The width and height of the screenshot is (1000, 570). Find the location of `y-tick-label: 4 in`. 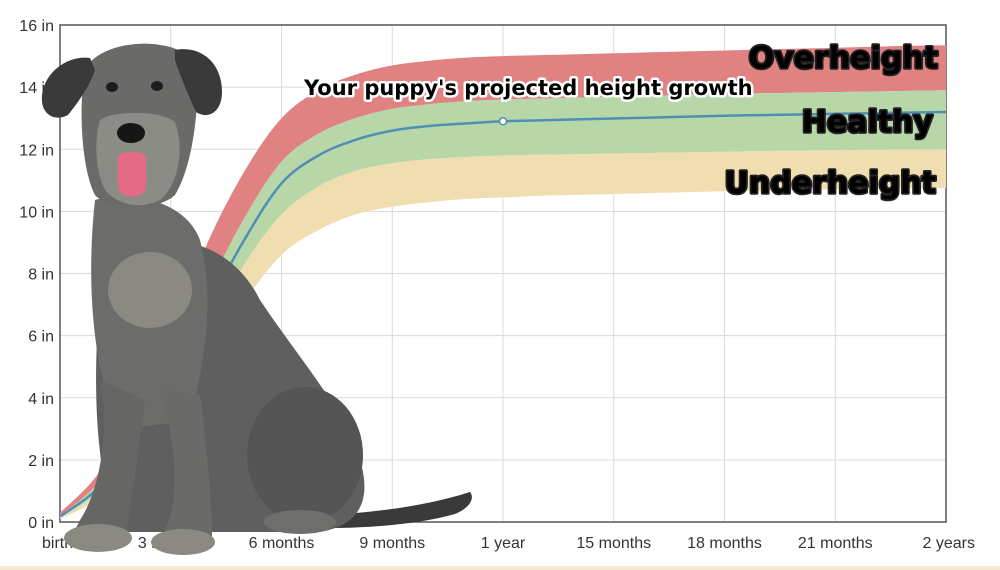

y-tick-label: 4 in is located at coordinates (41, 399).